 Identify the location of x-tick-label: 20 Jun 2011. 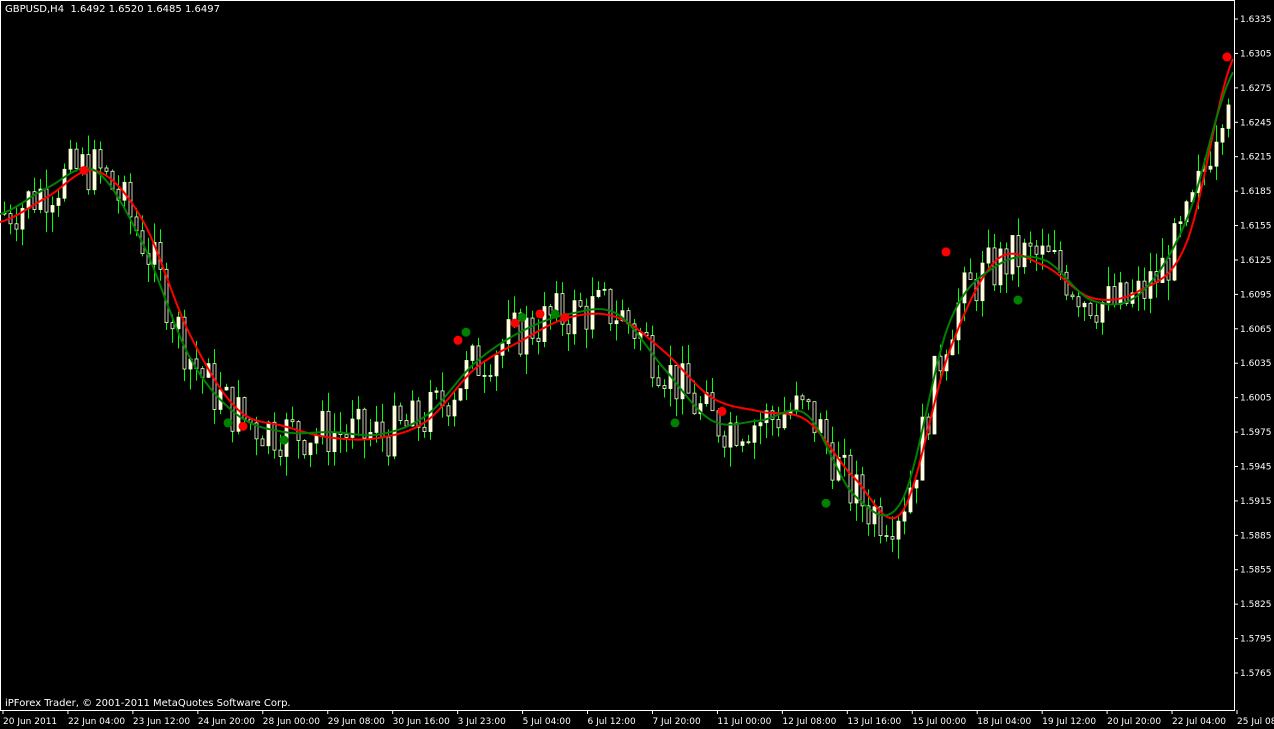
(30, 722).